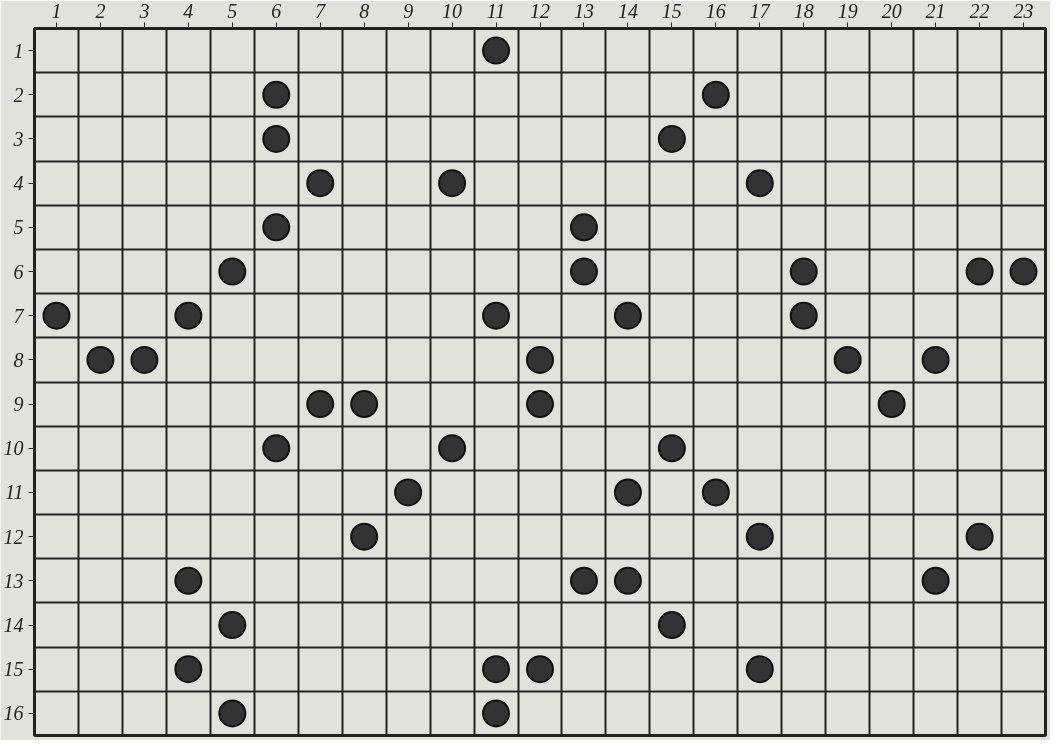 The height and width of the screenshot is (752, 1060). Describe the element at coordinates (14, 492) in the screenshot. I see `y-tick-label: 11` at that location.